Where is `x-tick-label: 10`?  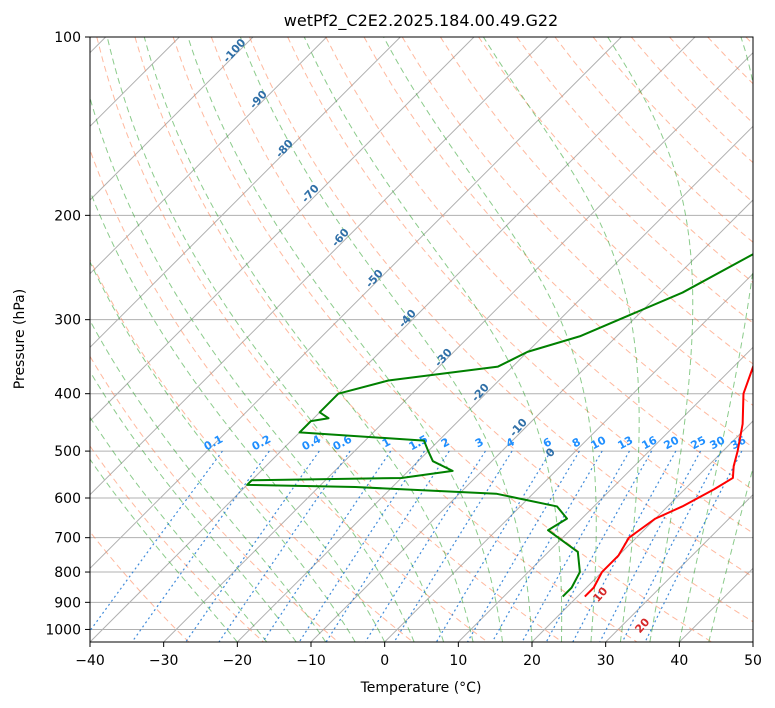
x-tick-label: 10 is located at coordinates (458, 661).